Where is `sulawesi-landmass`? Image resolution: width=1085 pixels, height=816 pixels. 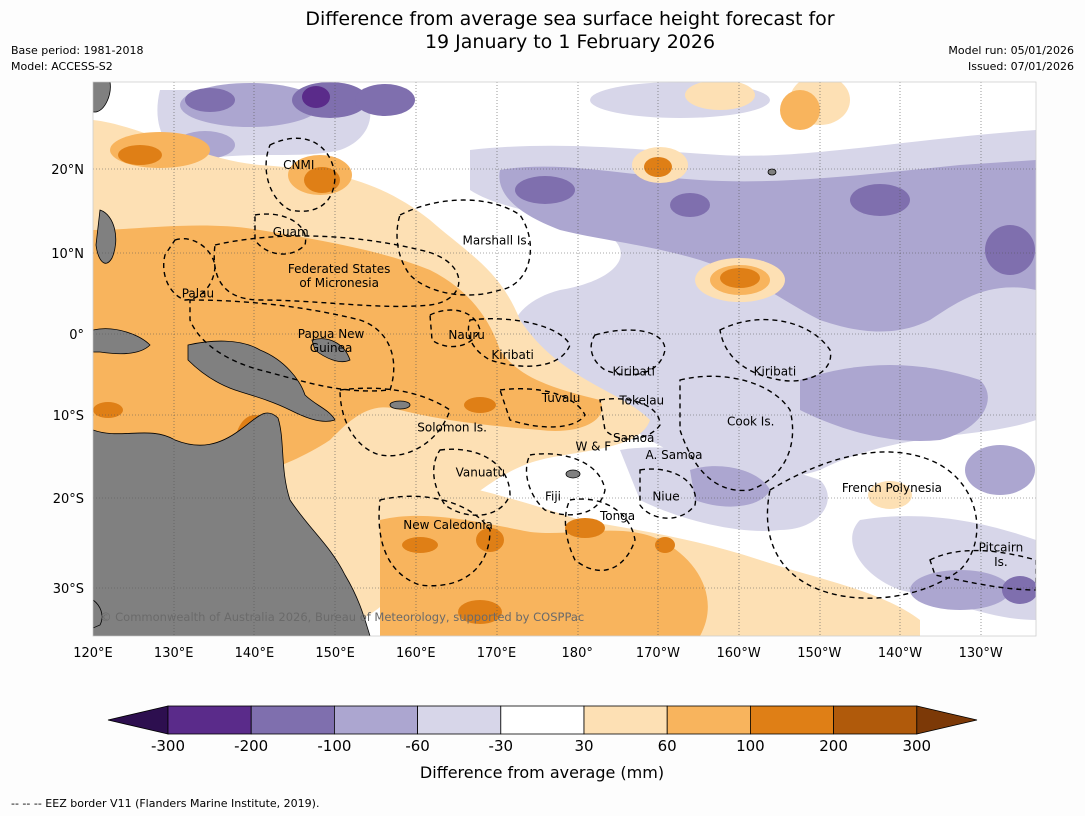
sulawesi-landmass is located at coordinates (122, 341).